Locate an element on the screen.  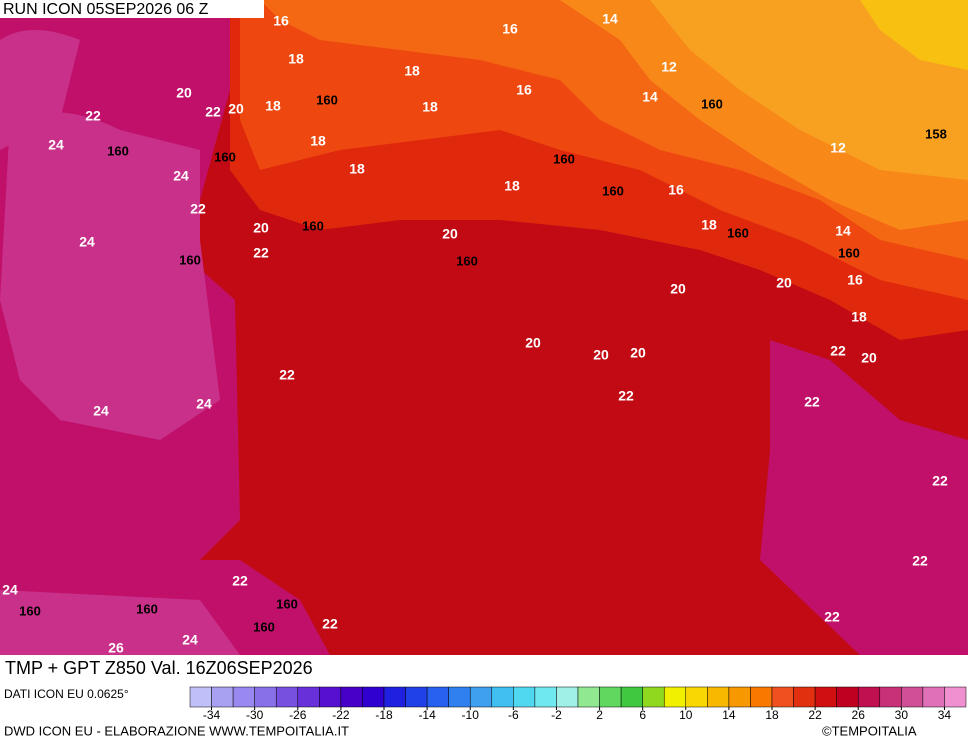
colorbar-tick-label: -6 is located at coordinates (513, 715).